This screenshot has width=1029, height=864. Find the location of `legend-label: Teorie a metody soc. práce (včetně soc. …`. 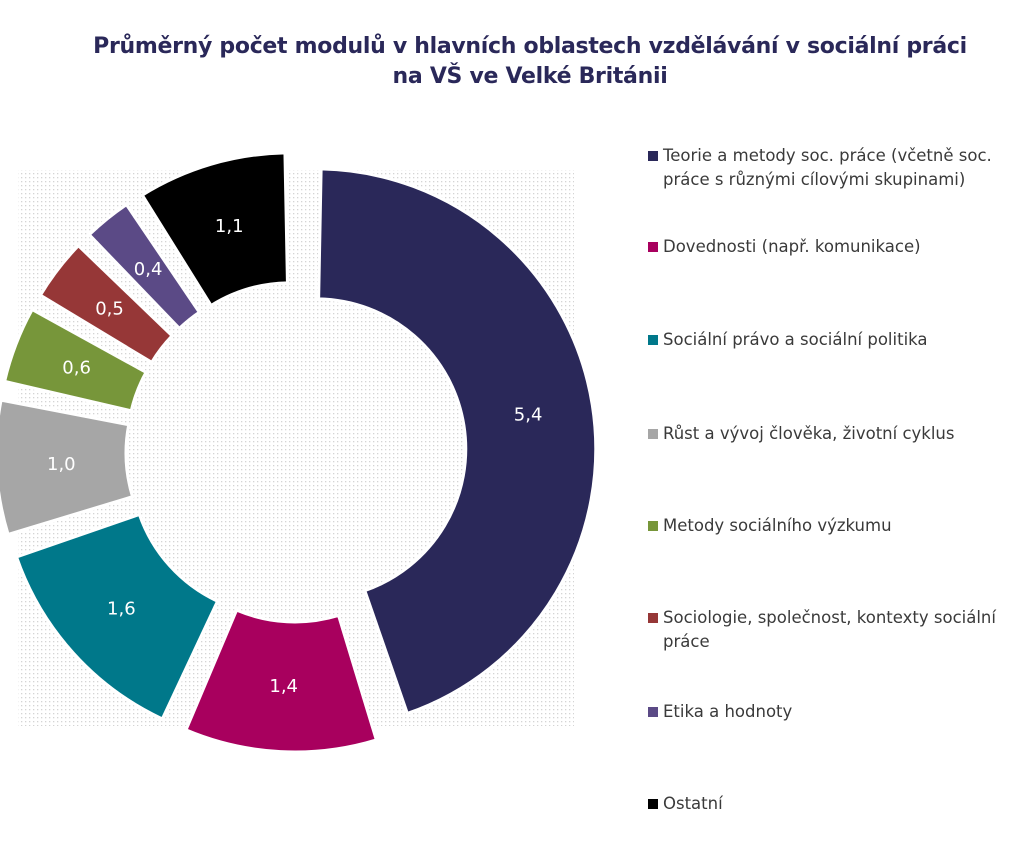

legend-label: Teorie a metody soc. práce (včetně soc. … is located at coordinates (827, 167).